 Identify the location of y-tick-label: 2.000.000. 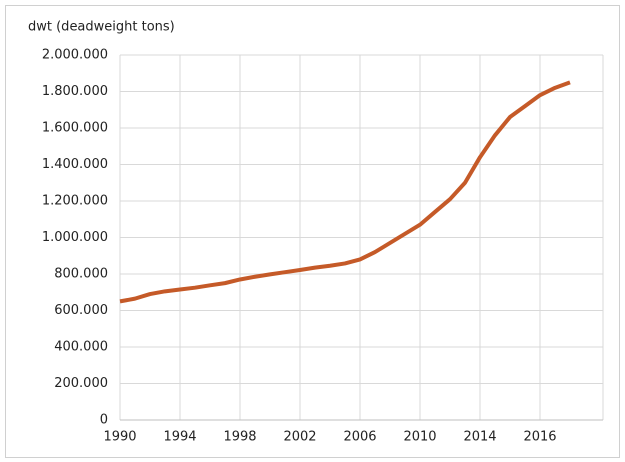
(75, 55).